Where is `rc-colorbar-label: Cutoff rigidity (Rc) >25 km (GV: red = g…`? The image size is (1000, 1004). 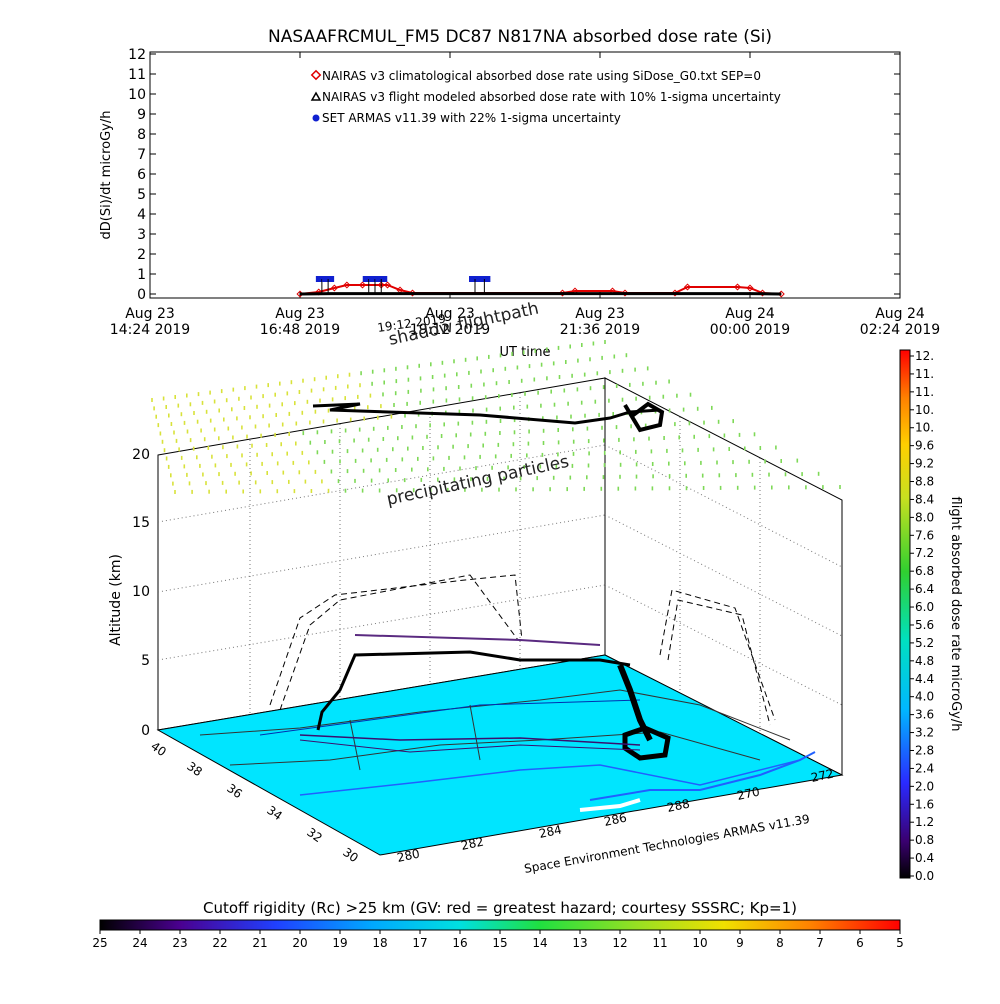
rc-colorbar-label: Cutoff rigidity (Rc) >25 km (GV: red = g… is located at coordinates (500, 908).